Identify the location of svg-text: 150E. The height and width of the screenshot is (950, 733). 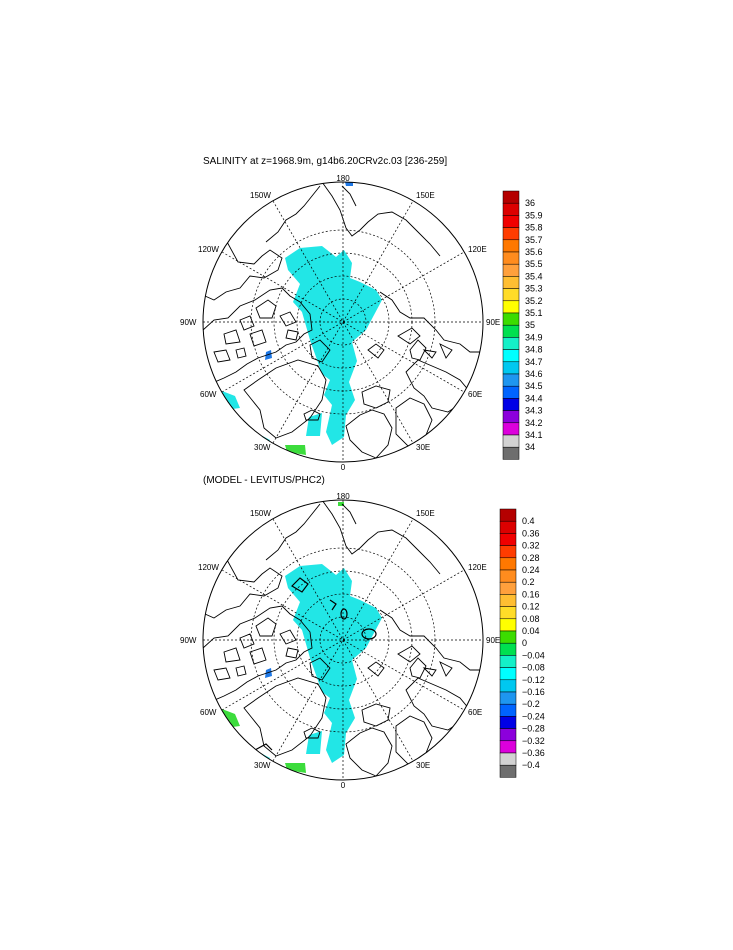
(425, 195).